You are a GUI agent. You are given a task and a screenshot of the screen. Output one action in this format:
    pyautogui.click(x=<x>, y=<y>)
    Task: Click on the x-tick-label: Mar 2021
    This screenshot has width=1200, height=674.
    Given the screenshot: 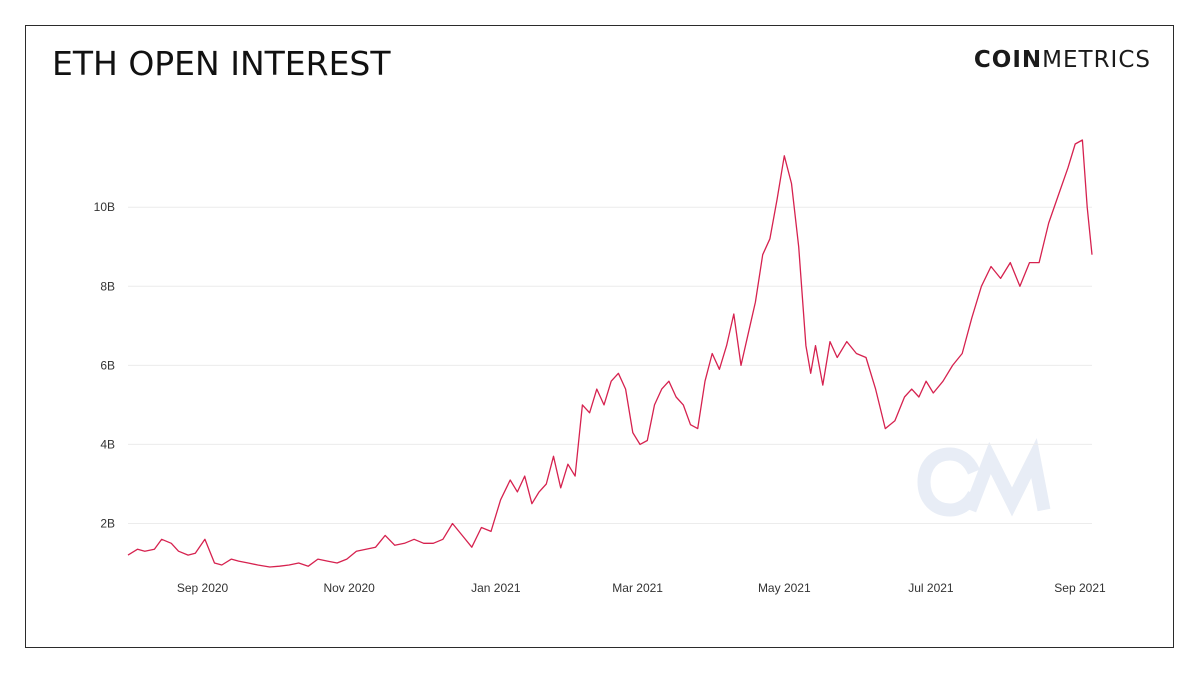 What is the action you would take?
    pyautogui.click(x=637, y=588)
    